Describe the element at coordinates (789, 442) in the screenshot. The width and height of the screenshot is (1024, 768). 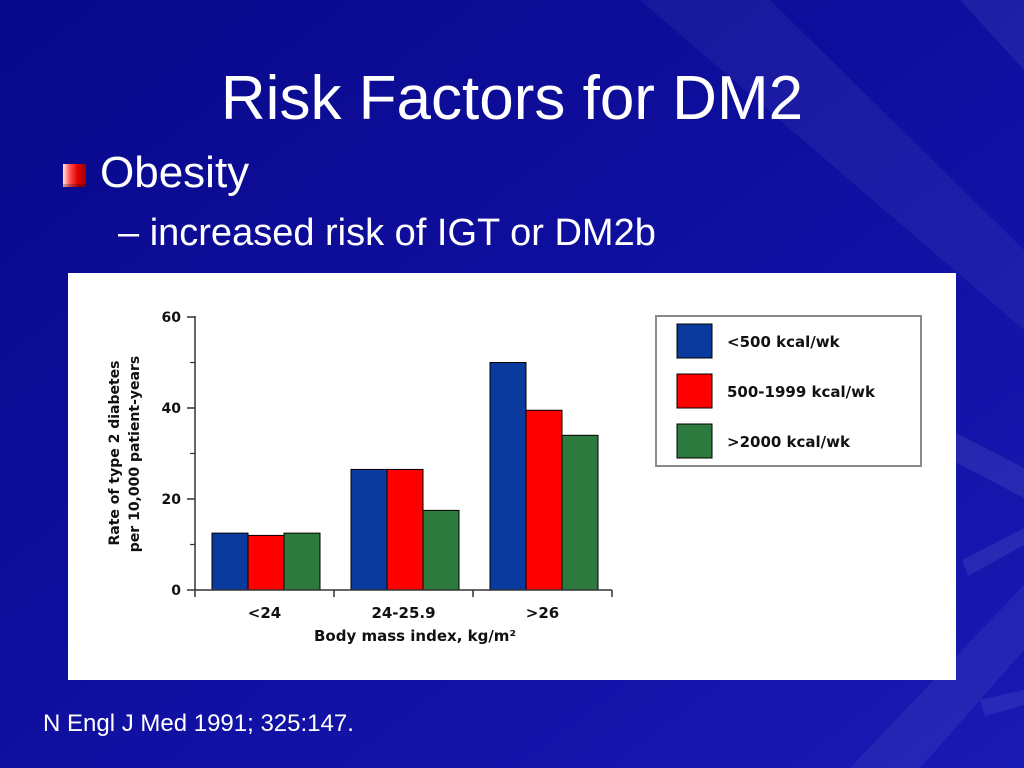
I see `legend-label: >2000 kcal/wk` at that location.